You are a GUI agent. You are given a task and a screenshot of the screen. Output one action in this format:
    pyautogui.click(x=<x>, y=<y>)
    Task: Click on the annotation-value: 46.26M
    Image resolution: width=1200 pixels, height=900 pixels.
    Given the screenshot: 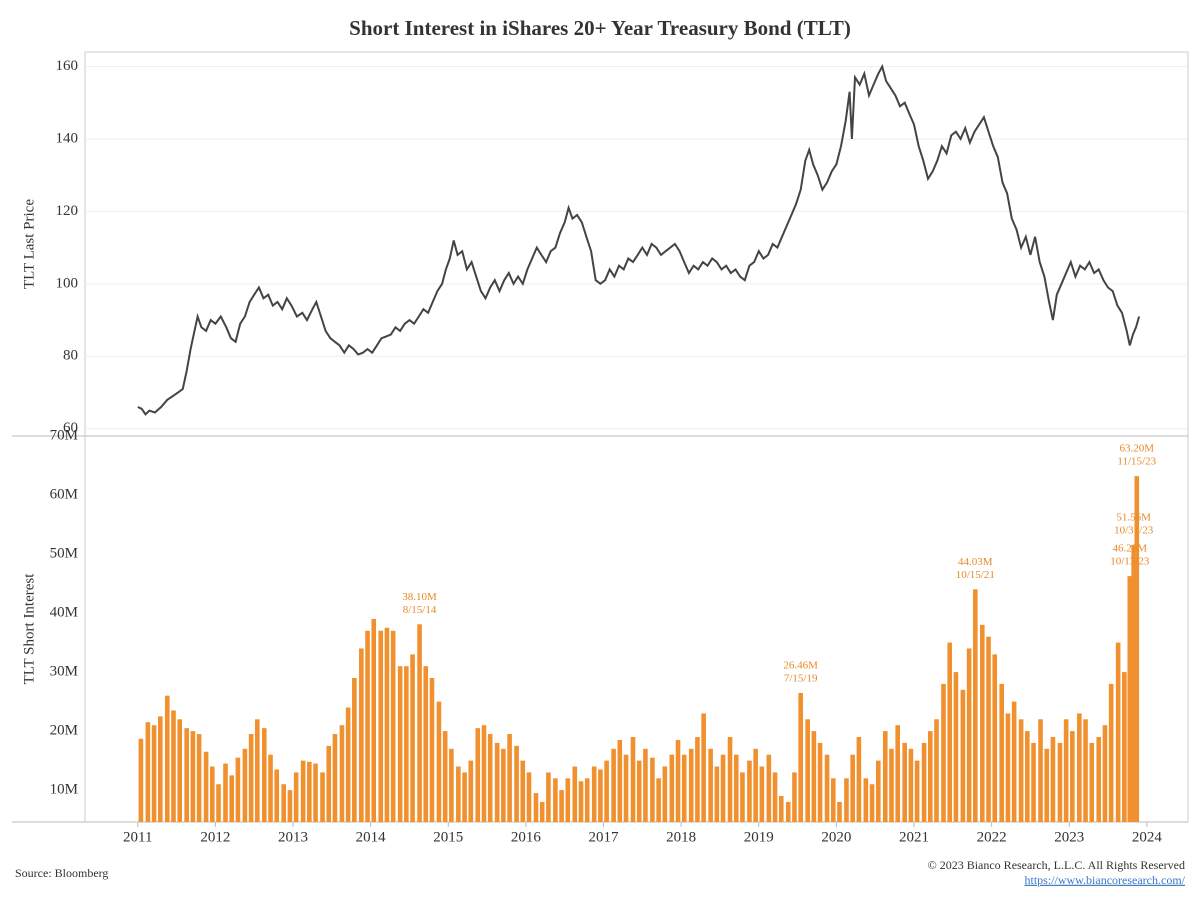 What is the action you would take?
    pyautogui.click(x=1130, y=549)
    